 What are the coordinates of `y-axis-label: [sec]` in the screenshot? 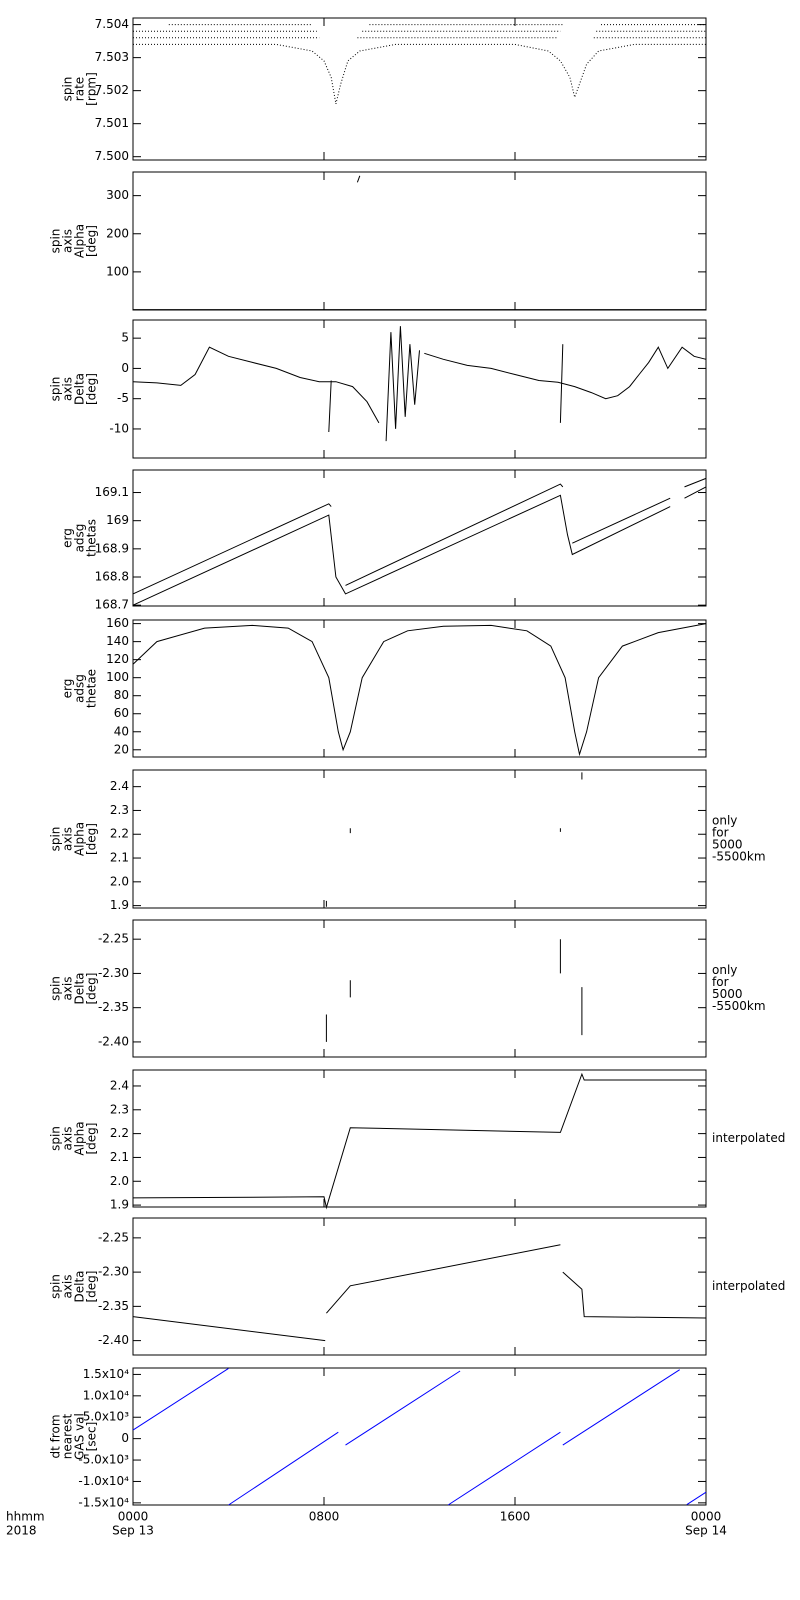 It's located at (92, 1437).